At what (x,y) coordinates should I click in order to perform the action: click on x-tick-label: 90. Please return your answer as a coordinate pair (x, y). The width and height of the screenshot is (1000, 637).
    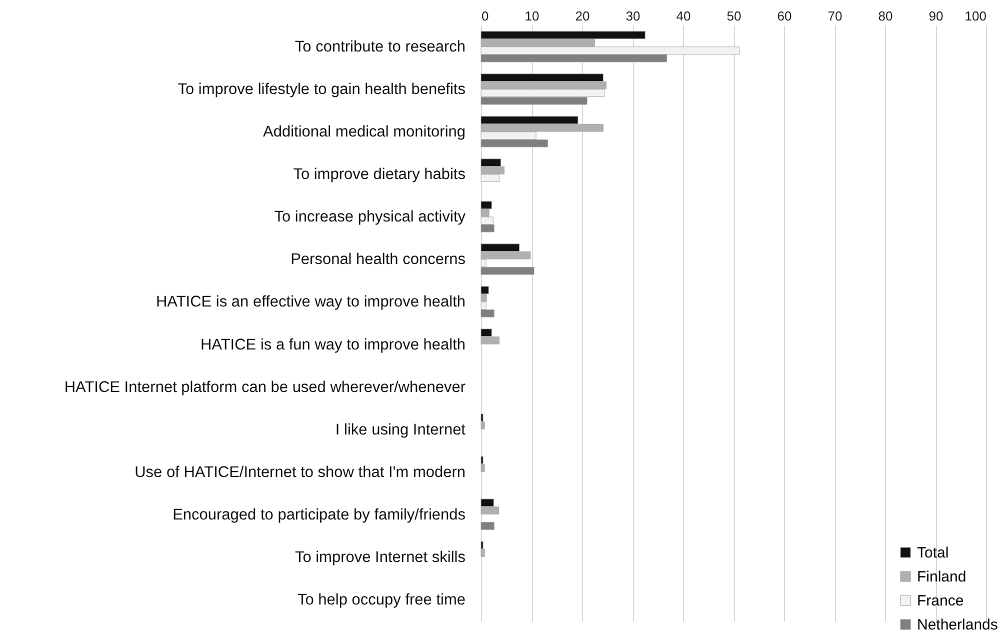
    Looking at the image, I should click on (936, 16).